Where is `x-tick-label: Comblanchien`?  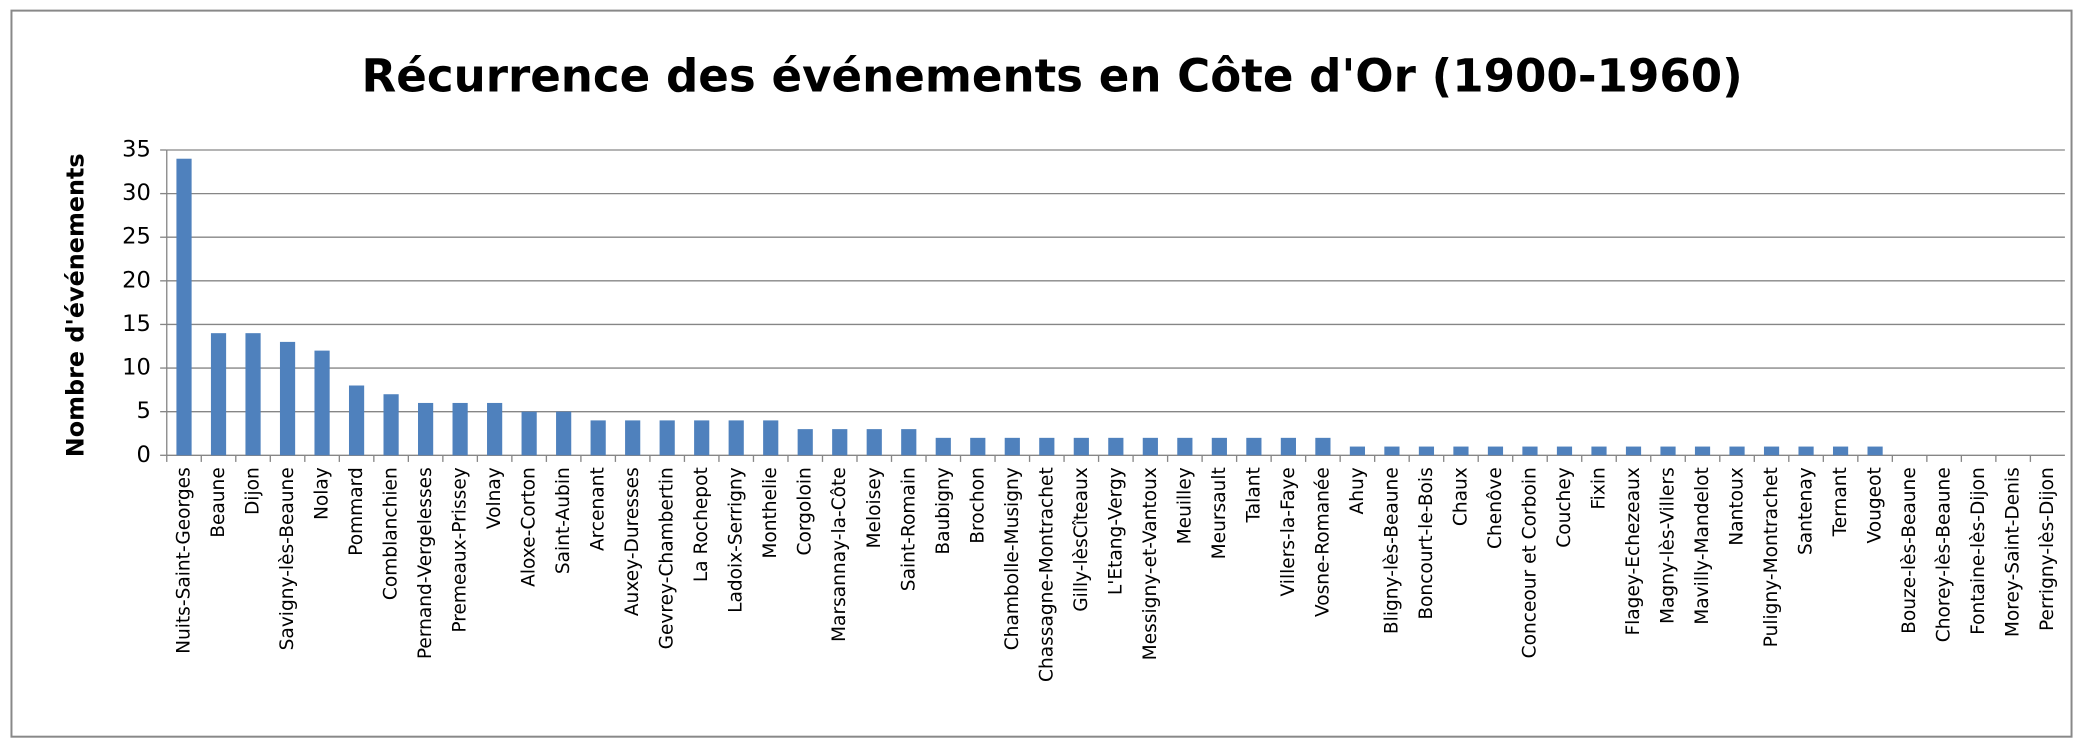
x-tick-label: Comblanchien is located at coordinates (391, 533).